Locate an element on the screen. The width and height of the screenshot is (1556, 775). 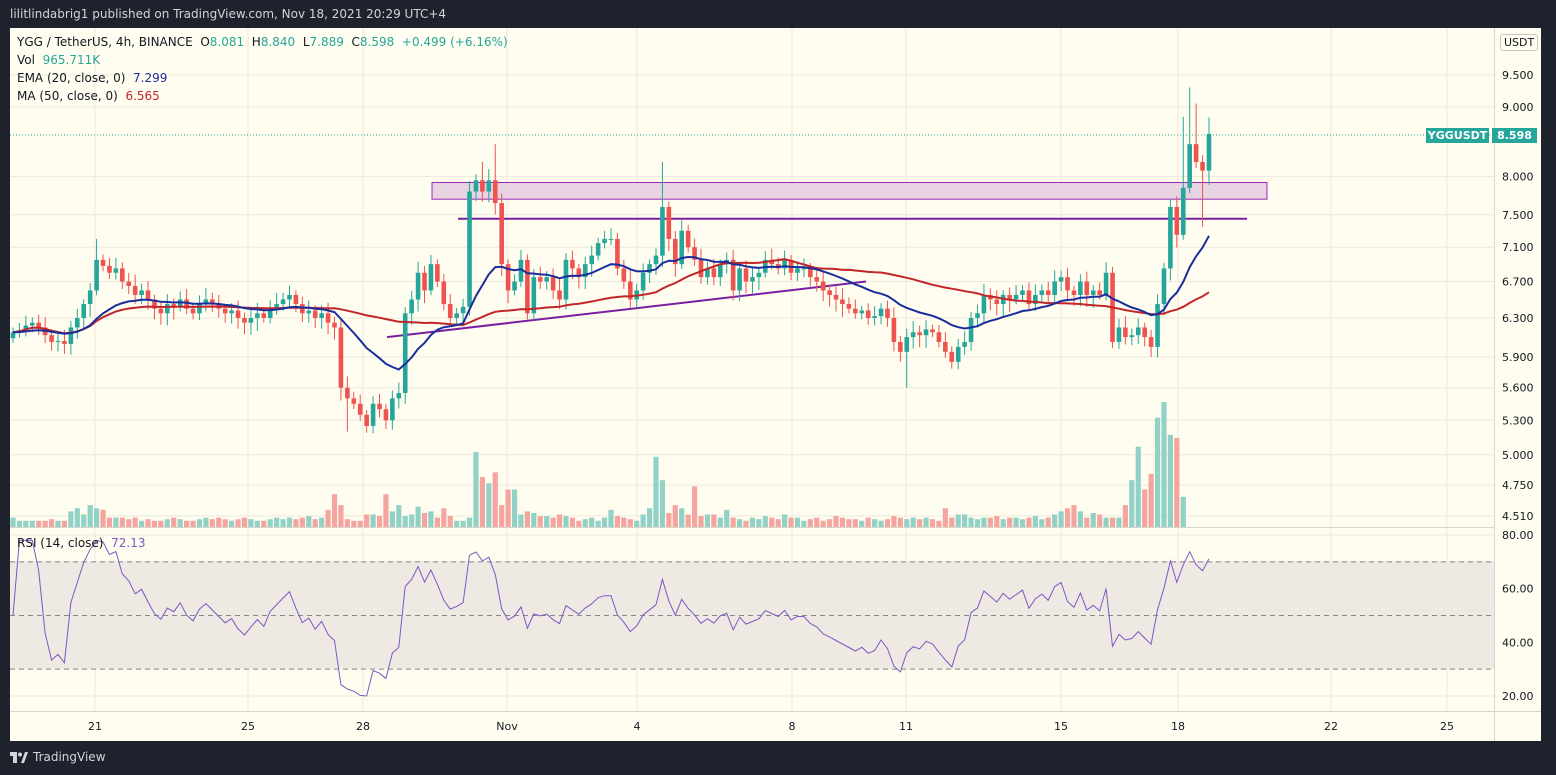
tradingview-logo: TradingView is located at coordinates (58, 757).